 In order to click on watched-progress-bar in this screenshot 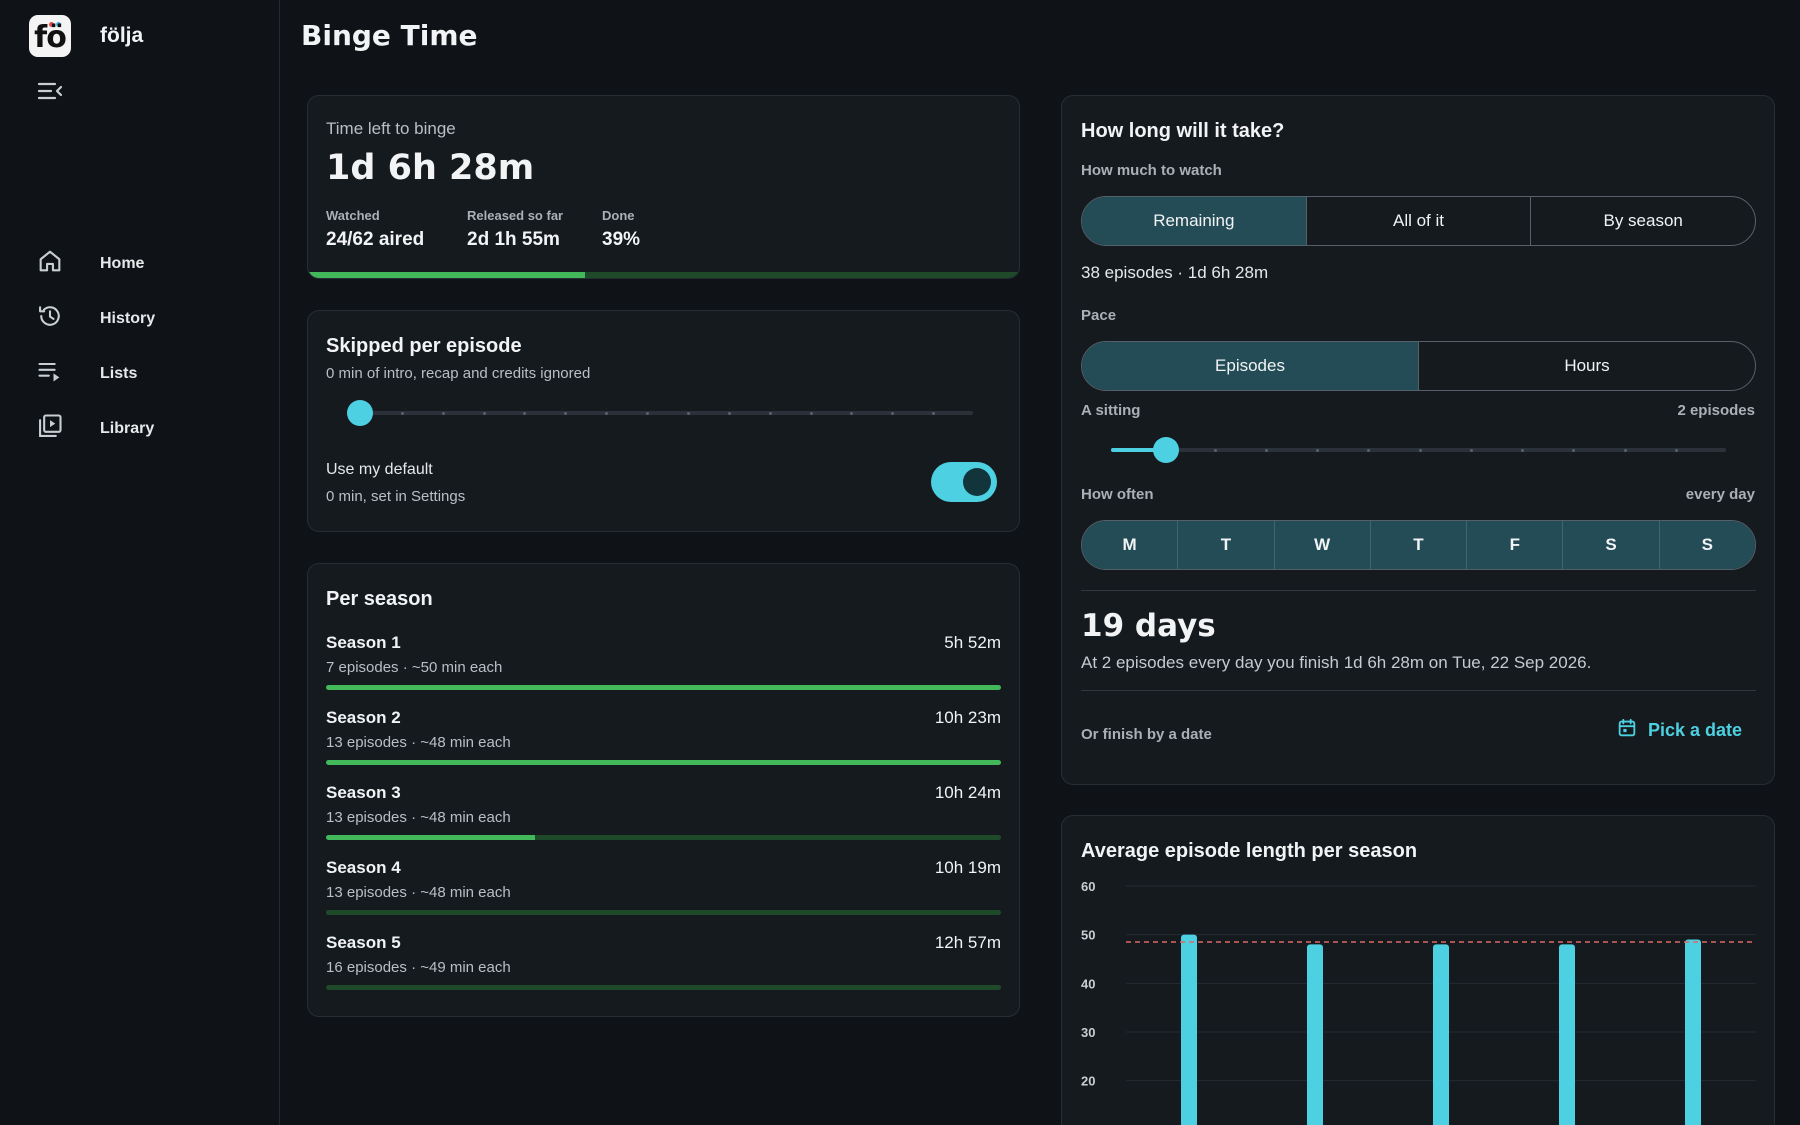, I will do `click(663, 275)`.